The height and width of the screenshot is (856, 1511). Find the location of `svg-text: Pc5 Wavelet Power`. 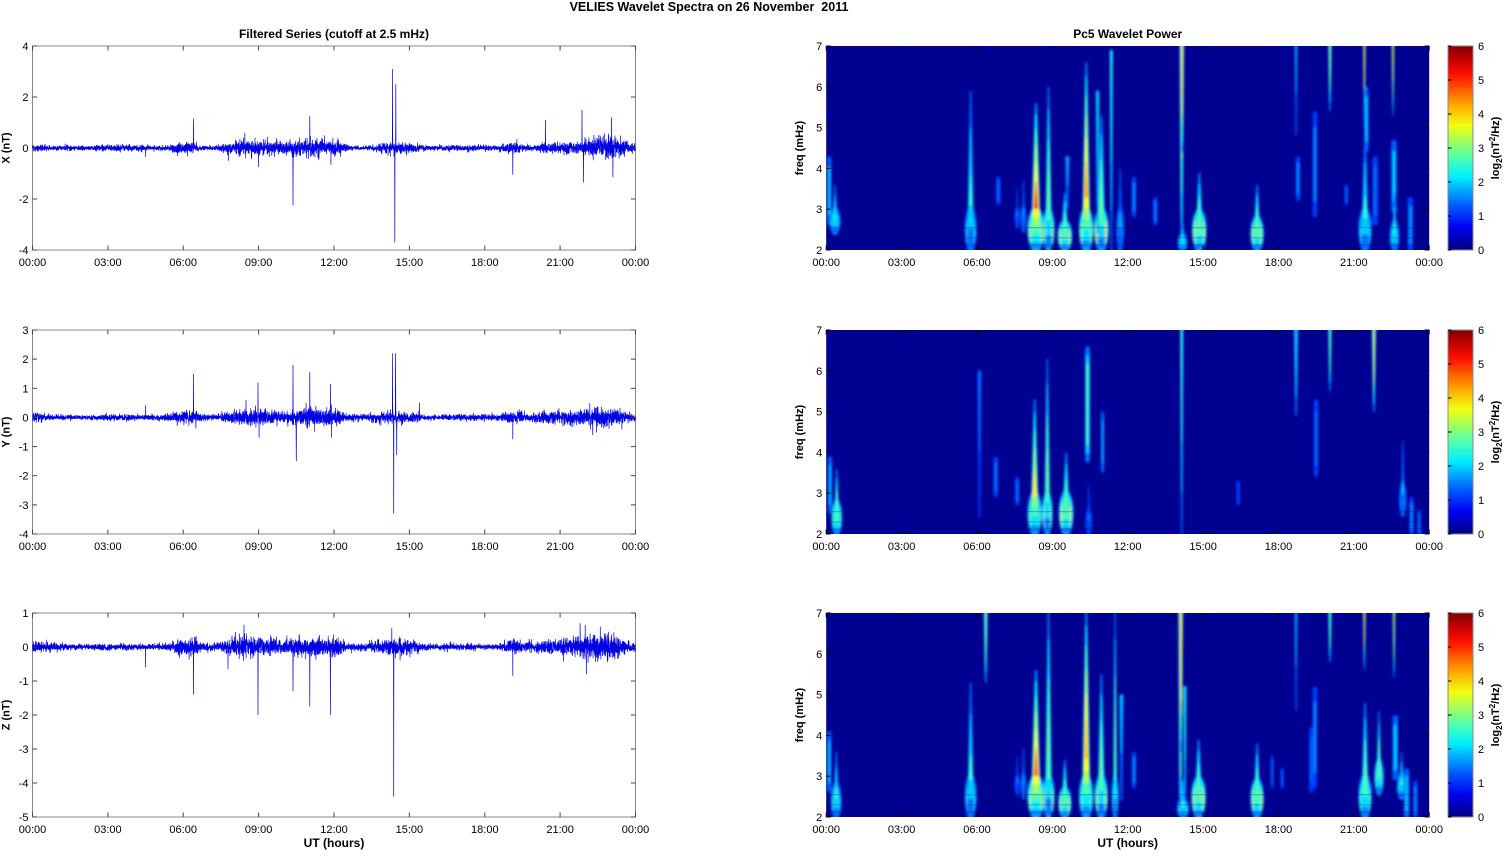

svg-text: Pc5 Wavelet Power is located at coordinates (1127, 34).